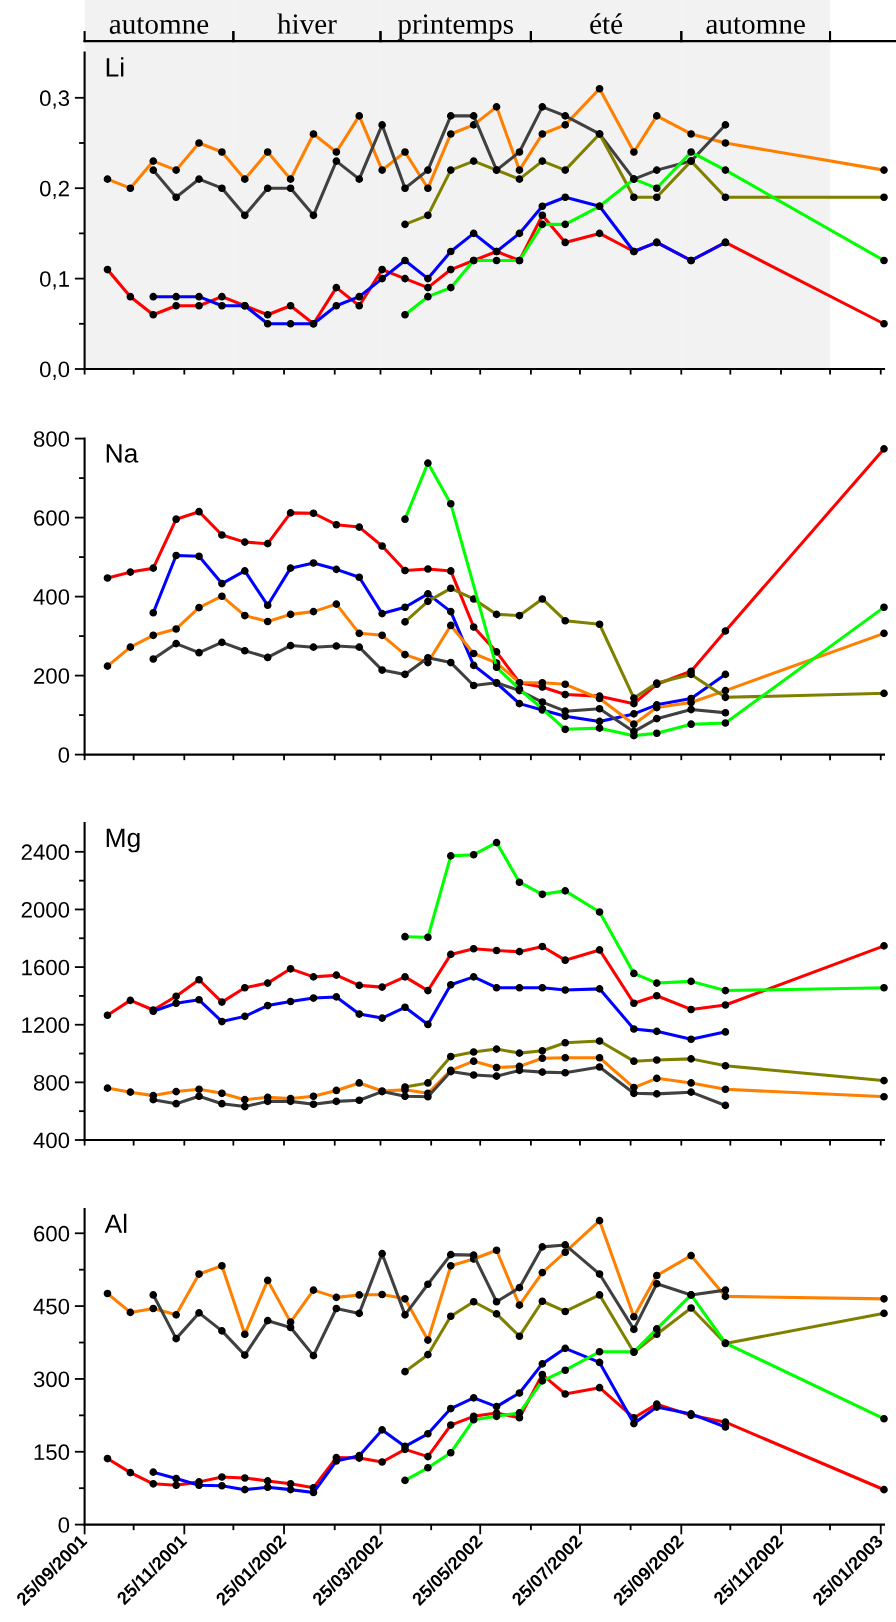 The height and width of the screenshot is (1622, 896). Describe the element at coordinates (55, 99) in the screenshot. I see `y-tick-label: 0,3` at that location.